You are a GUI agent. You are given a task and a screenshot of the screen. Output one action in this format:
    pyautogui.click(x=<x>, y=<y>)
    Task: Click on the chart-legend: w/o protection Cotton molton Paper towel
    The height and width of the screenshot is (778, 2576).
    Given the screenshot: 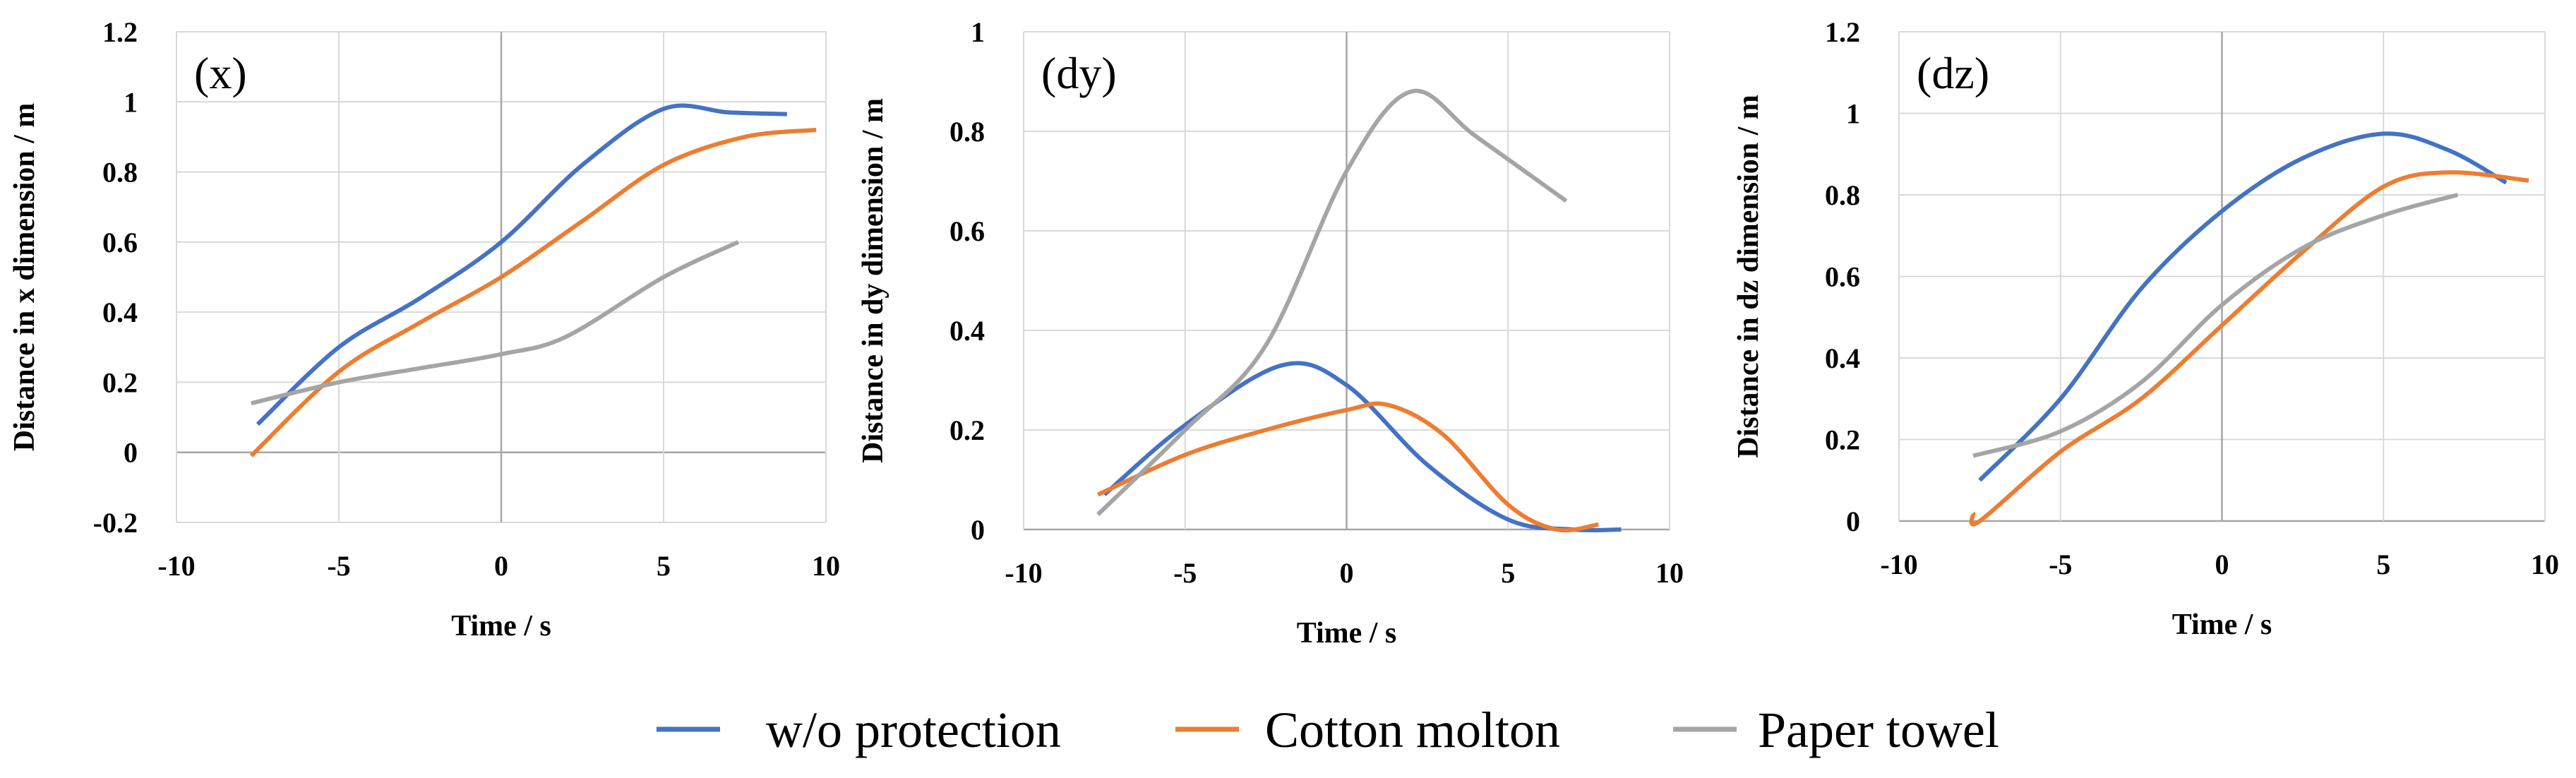 What is the action you would take?
    pyautogui.click(x=1328, y=730)
    